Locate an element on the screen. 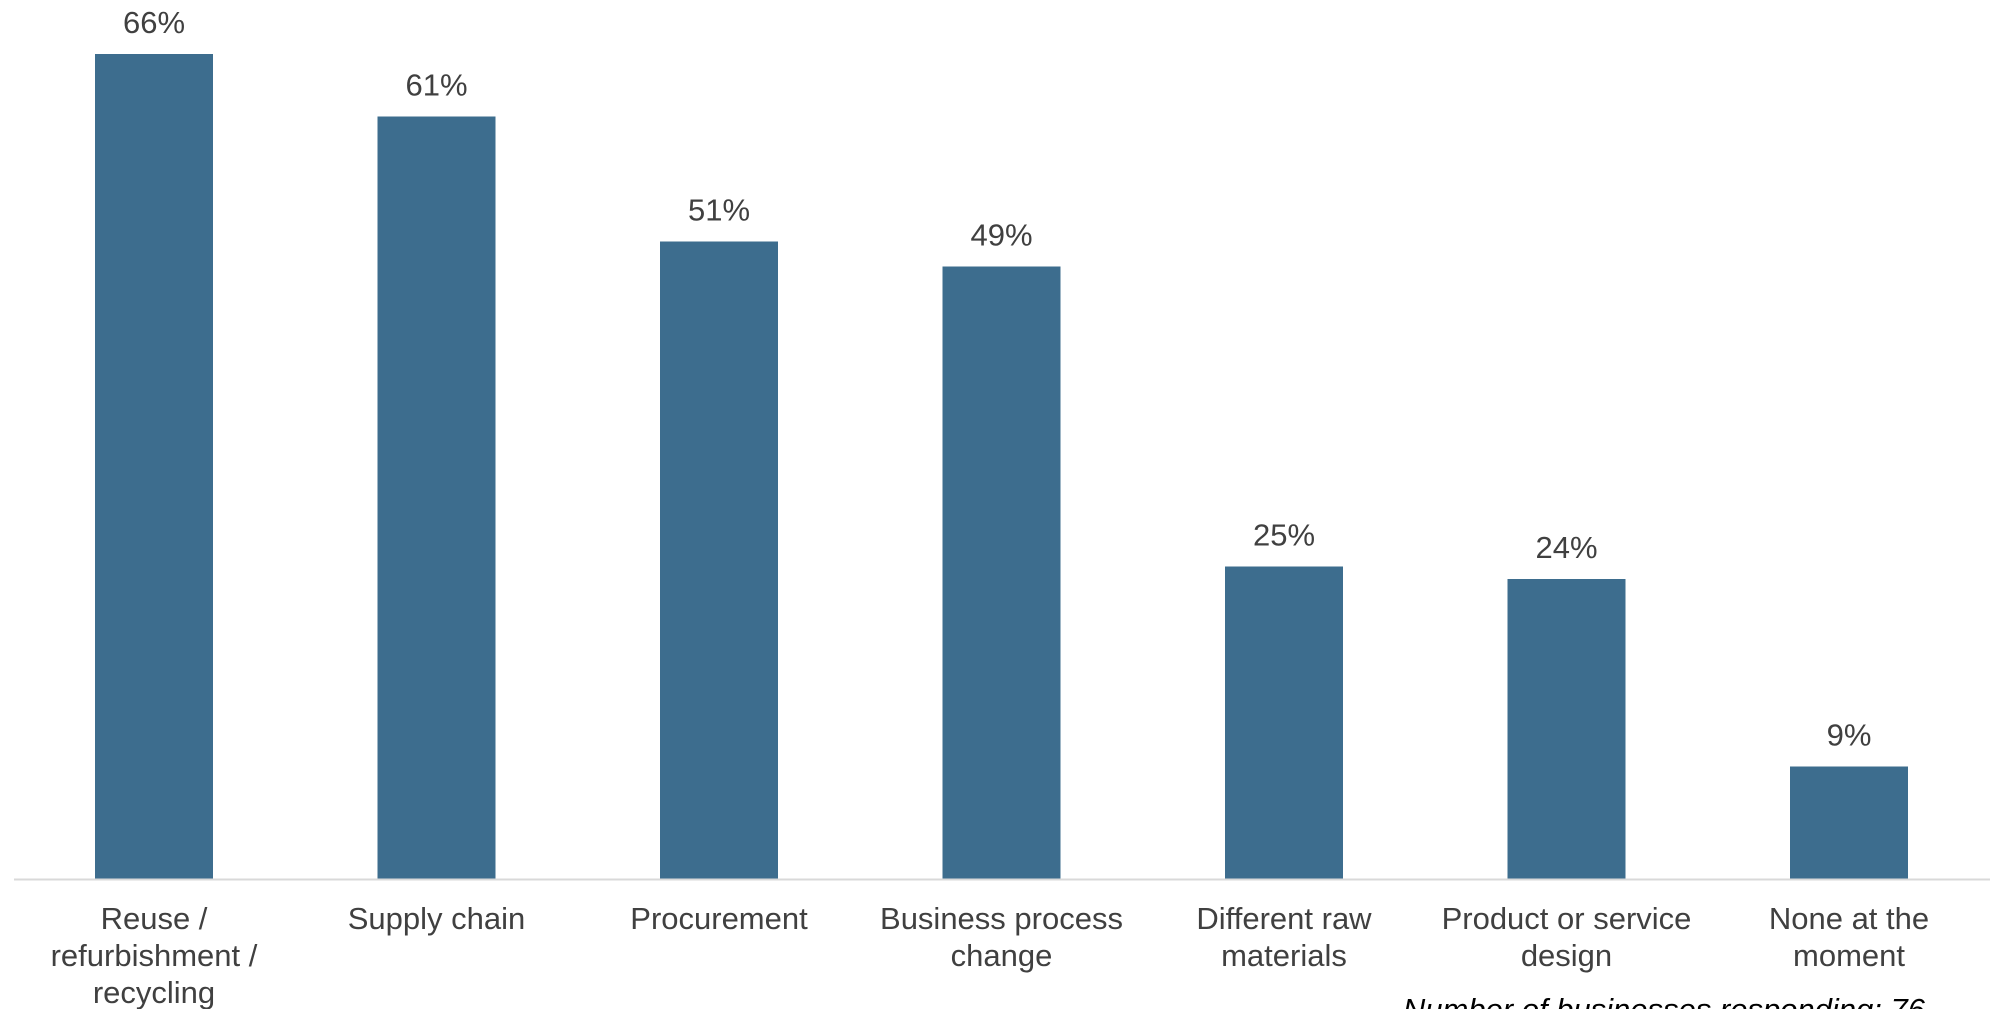  x-tick-label: Procurement is located at coordinates (719, 918).